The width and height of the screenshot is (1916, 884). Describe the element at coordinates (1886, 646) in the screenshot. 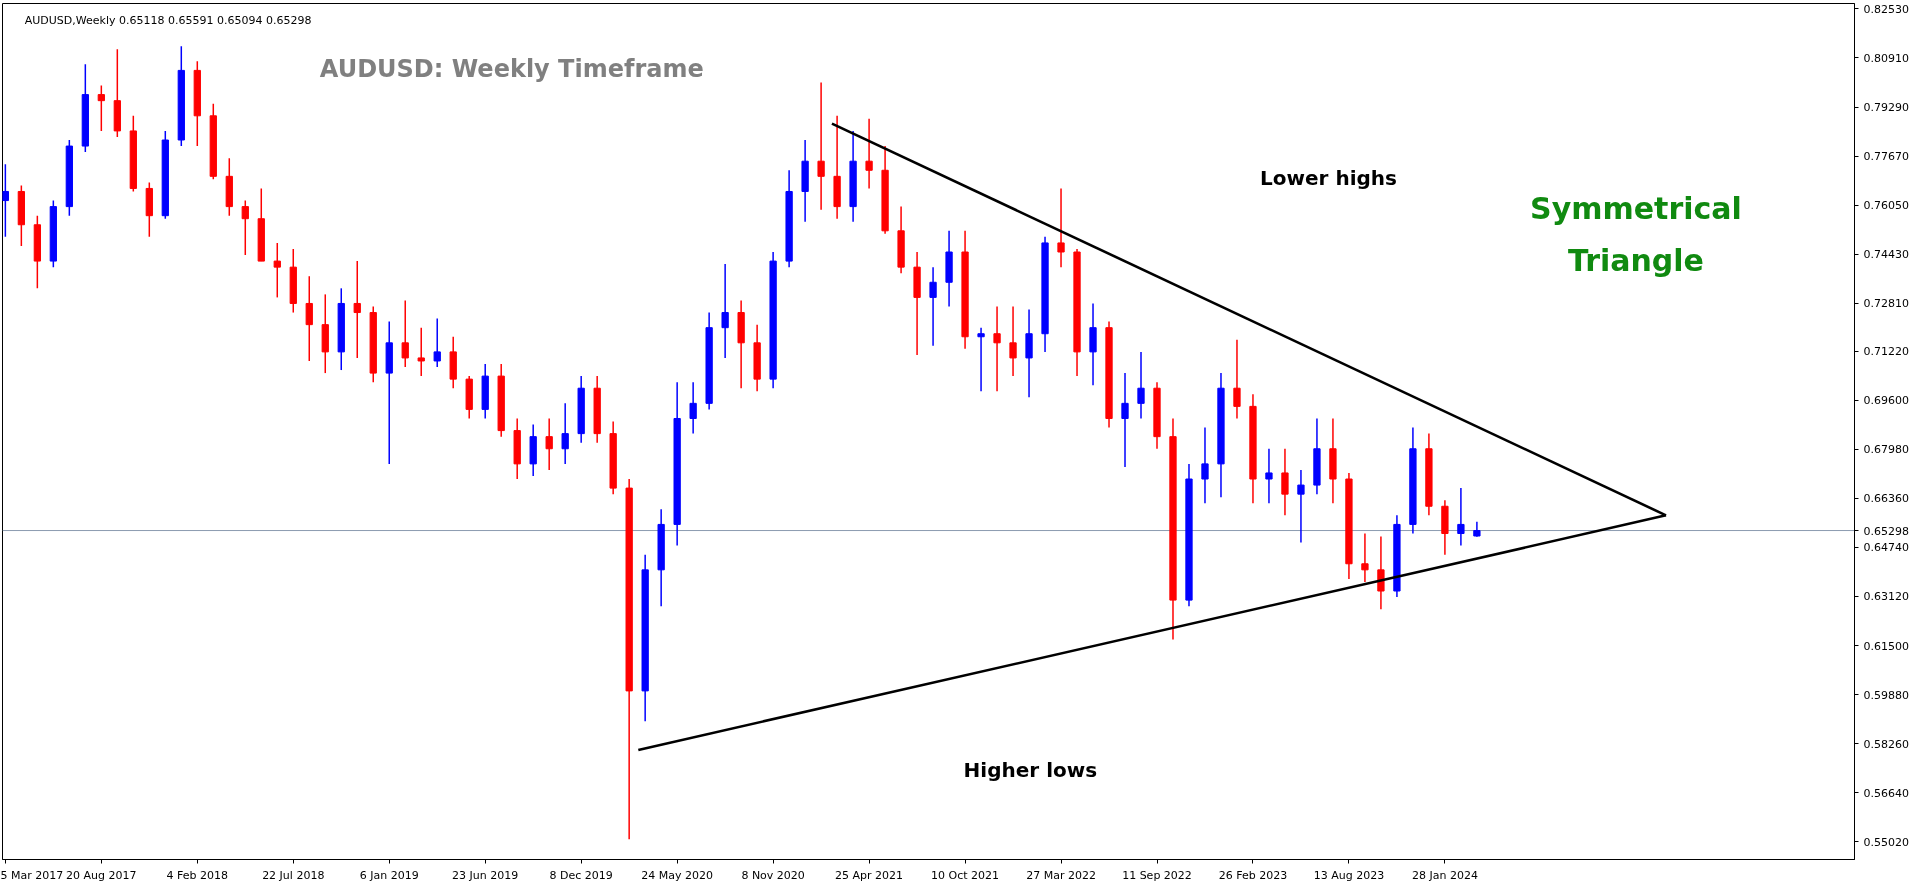

I see `y-tick-label: 0.61500` at that location.